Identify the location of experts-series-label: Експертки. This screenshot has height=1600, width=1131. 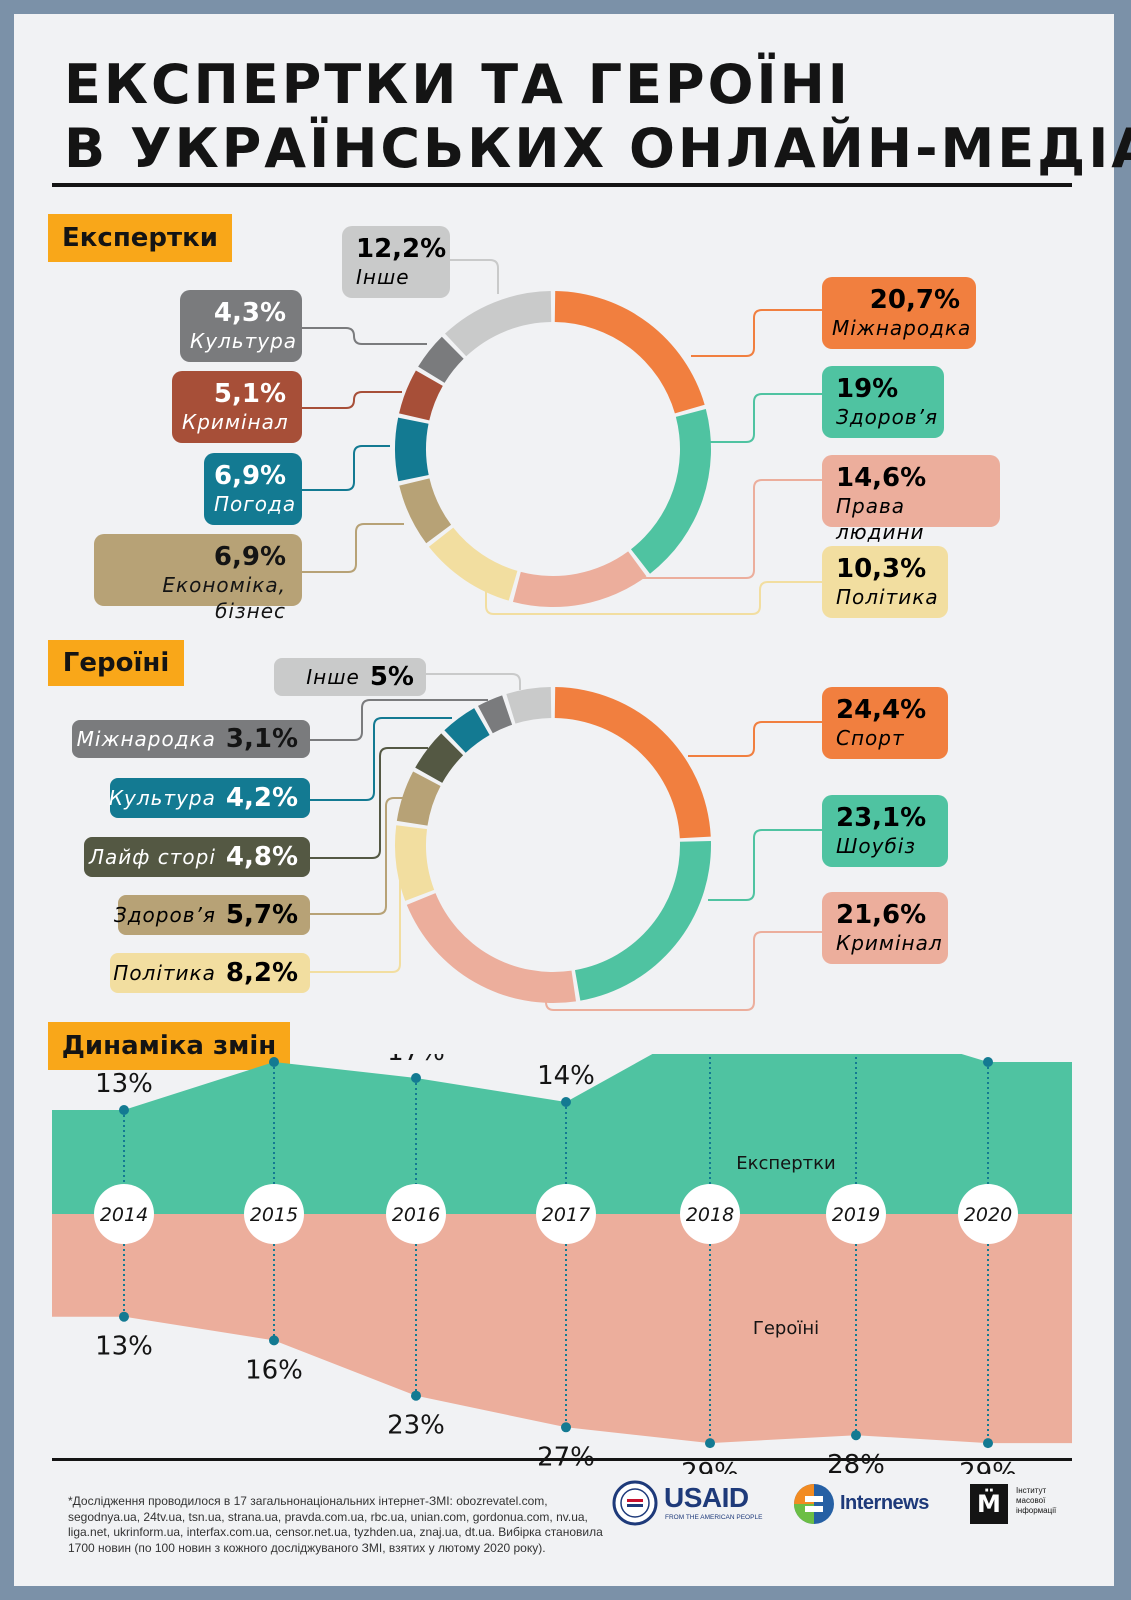
(785, 1163).